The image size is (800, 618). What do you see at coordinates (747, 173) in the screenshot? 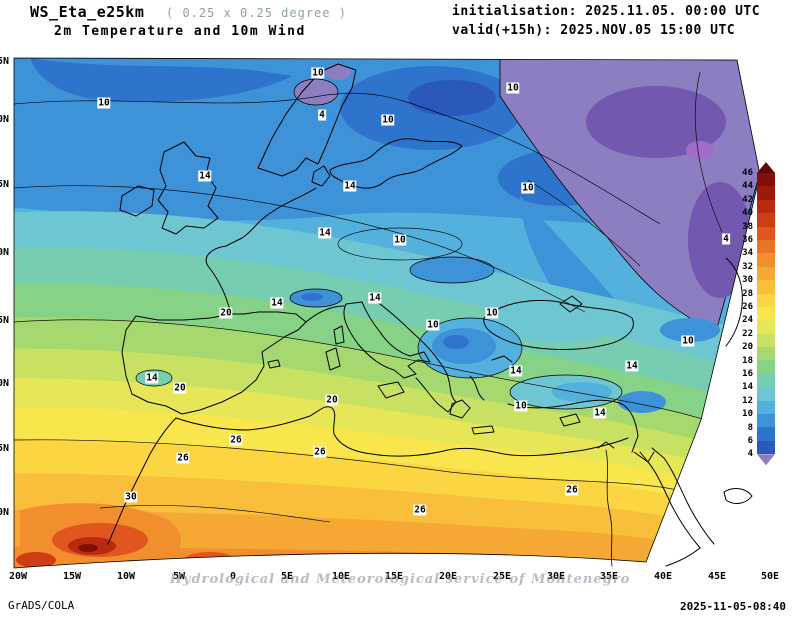
I see `colorbar-tick-label: 46` at bounding box center [747, 173].